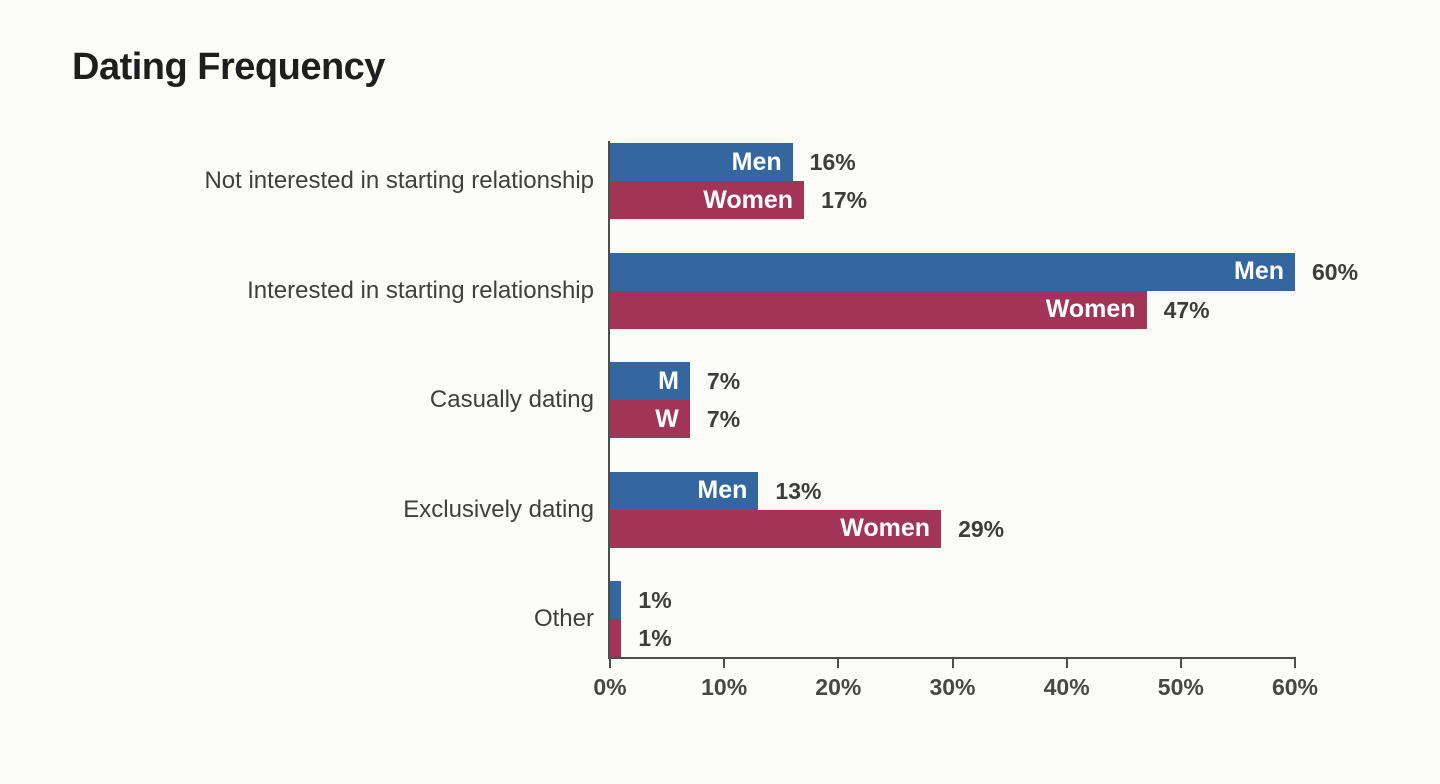 The width and height of the screenshot is (1440, 784). Describe the element at coordinates (667, 418) in the screenshot. I see `bar-inner-label: W` at that location.